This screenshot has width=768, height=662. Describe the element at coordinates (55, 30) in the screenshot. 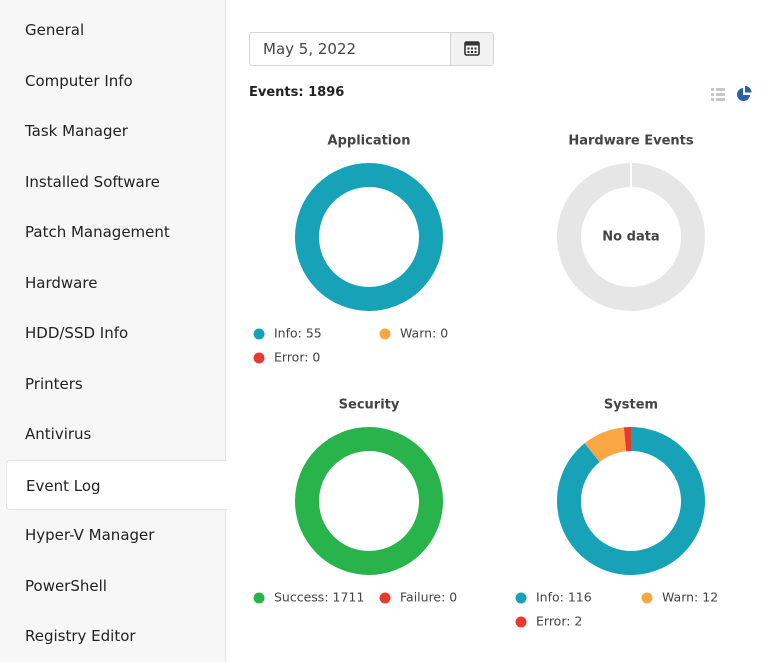

I see `nav-item: General` at that location.